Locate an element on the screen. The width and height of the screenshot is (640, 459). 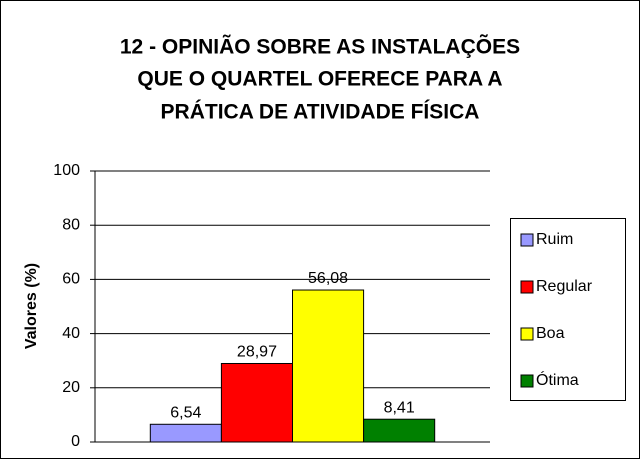
y-tick-label: 20 is located at coordinates (71, 387).